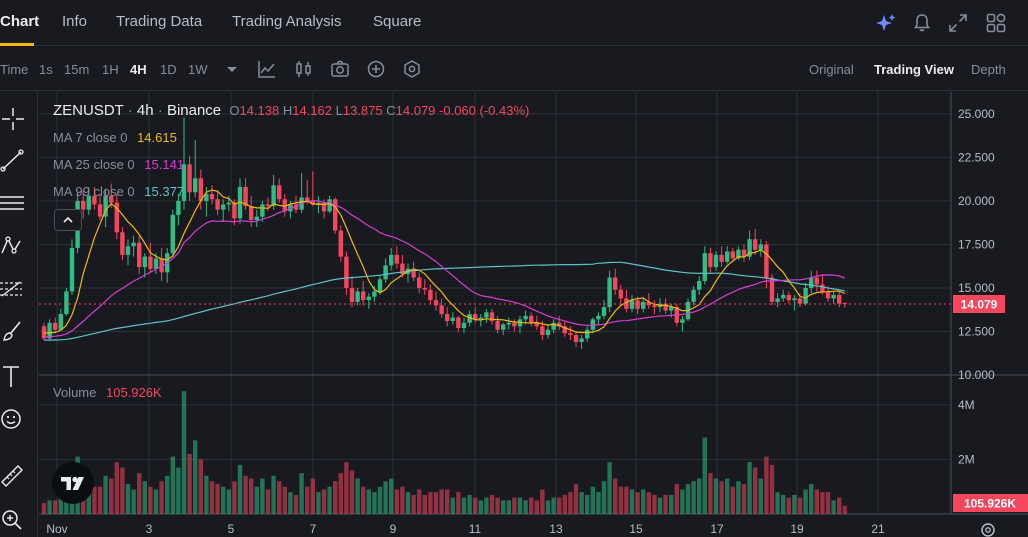 The image size is (1028, 537). I want to click on ruler-icon, so click(13, 475).